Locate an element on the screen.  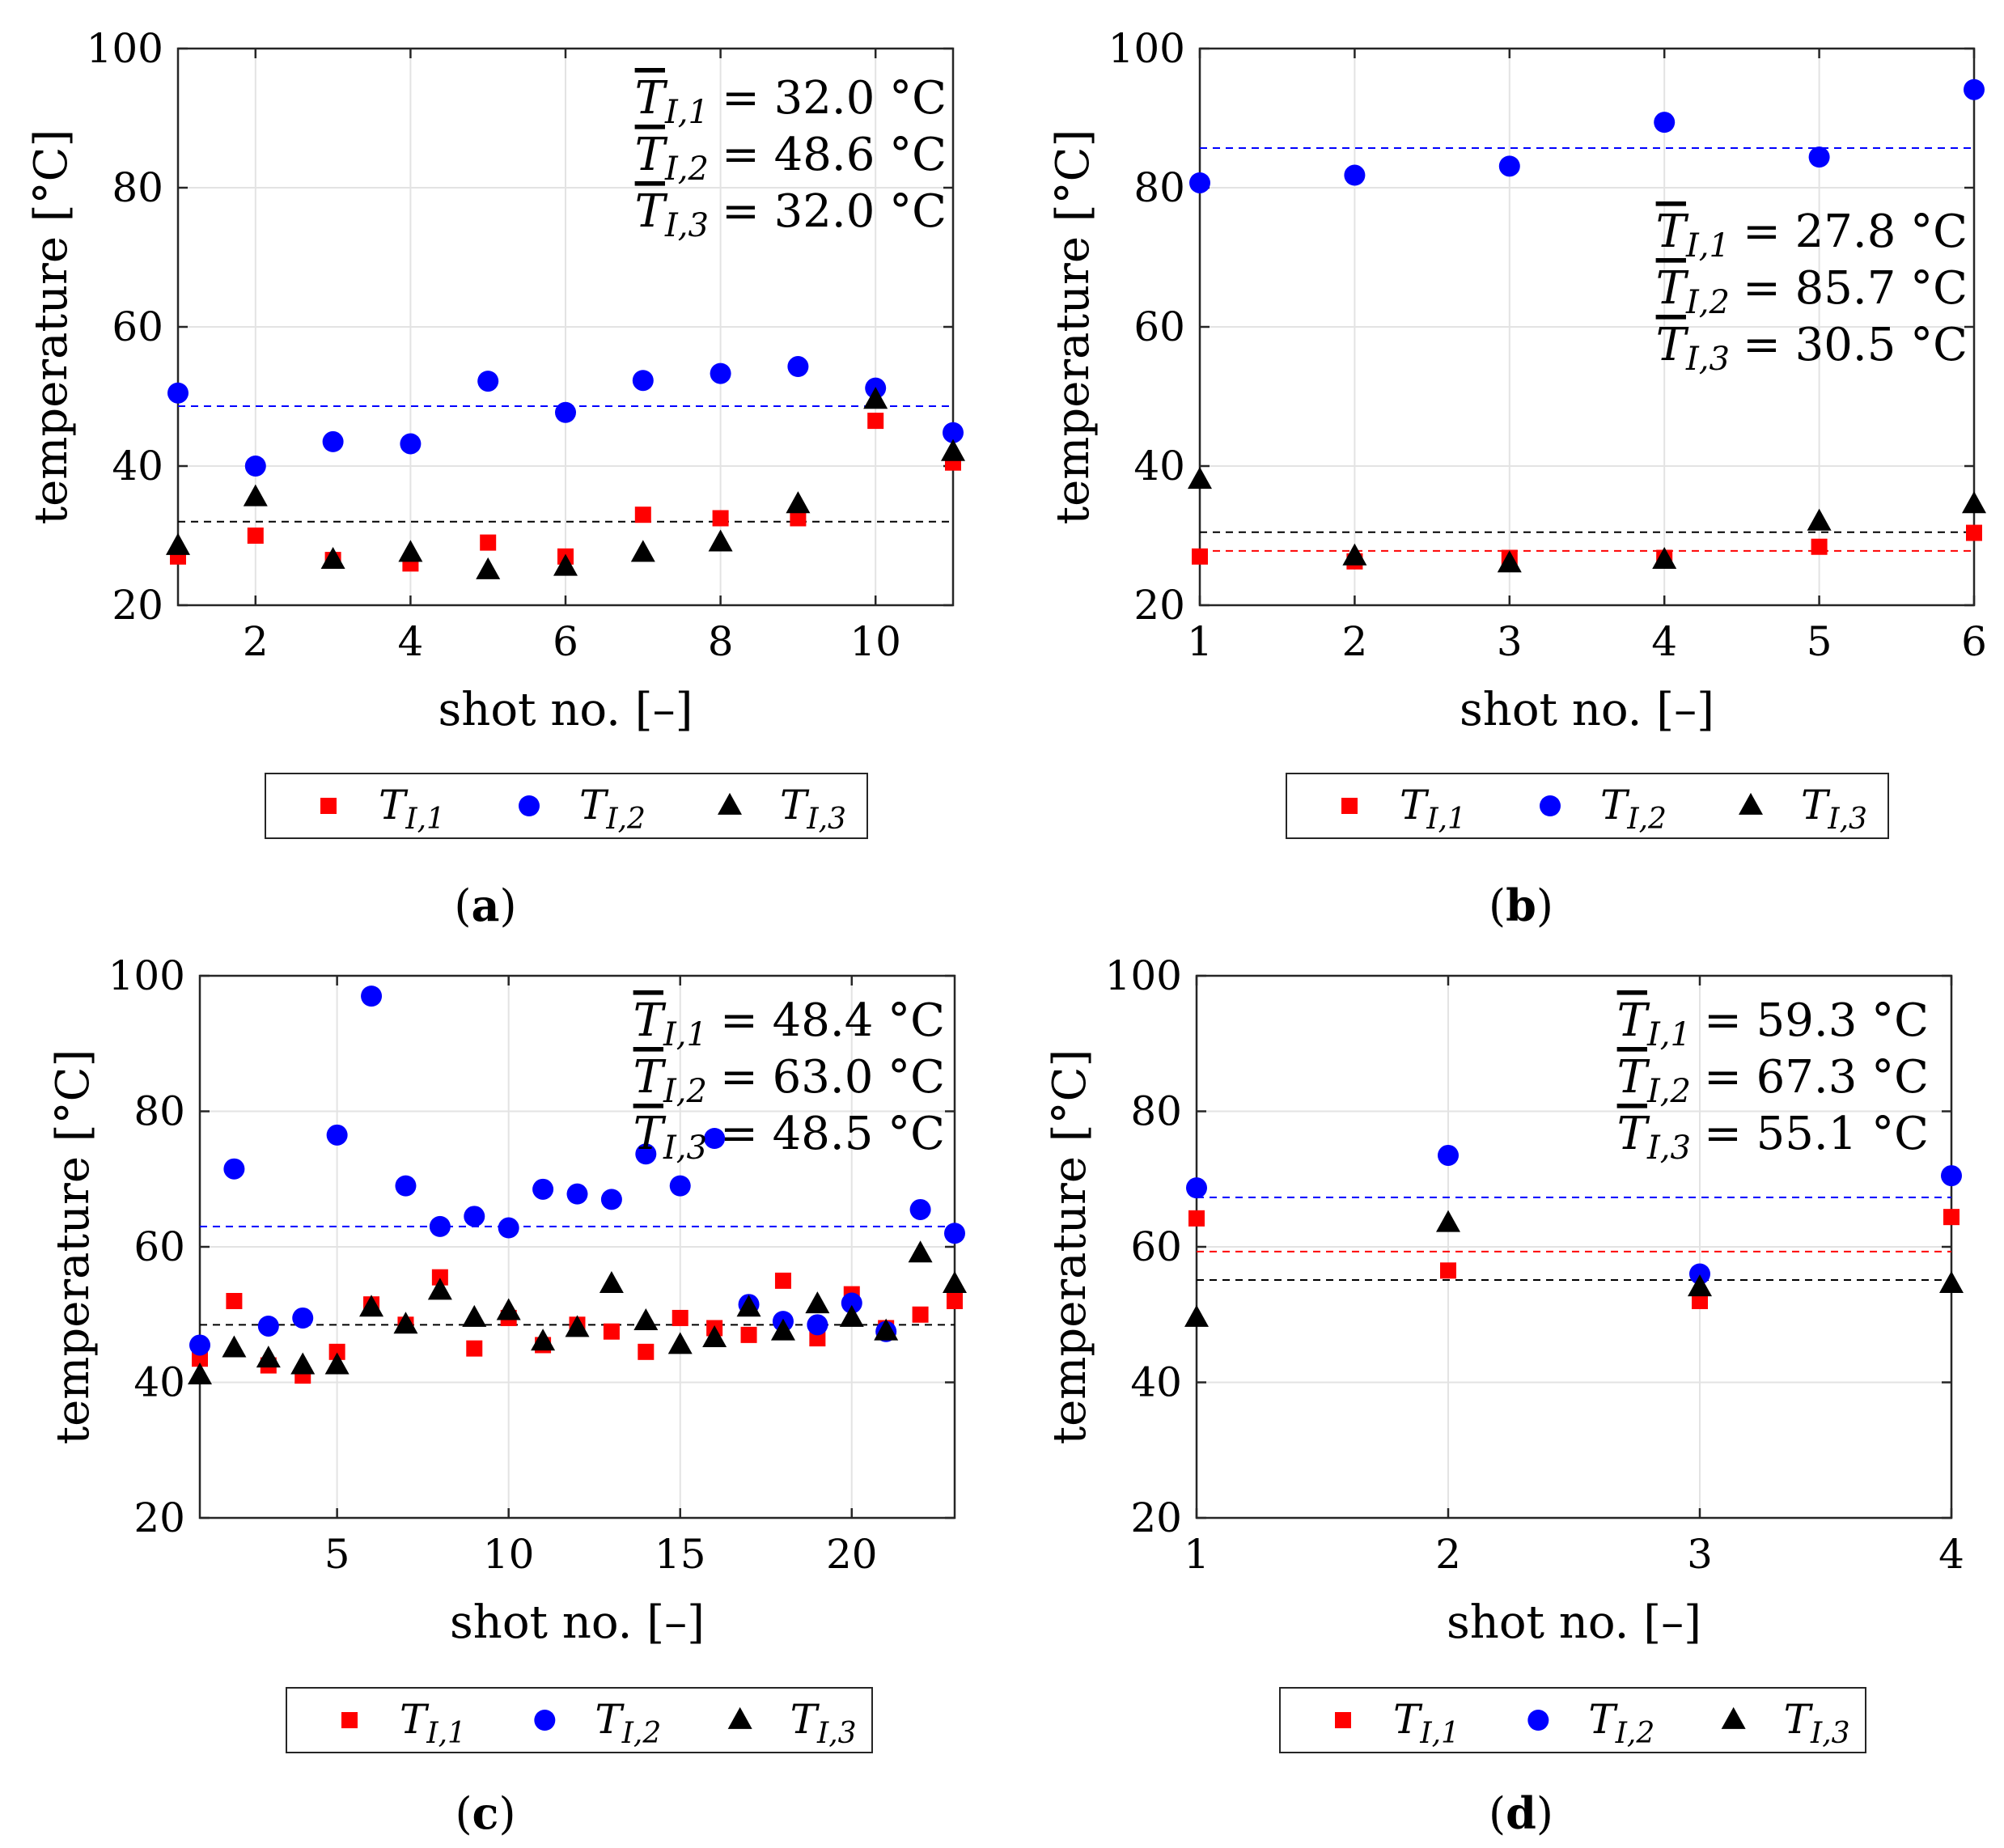
y-tick-label: 60 is located at coordinates (137, 326).